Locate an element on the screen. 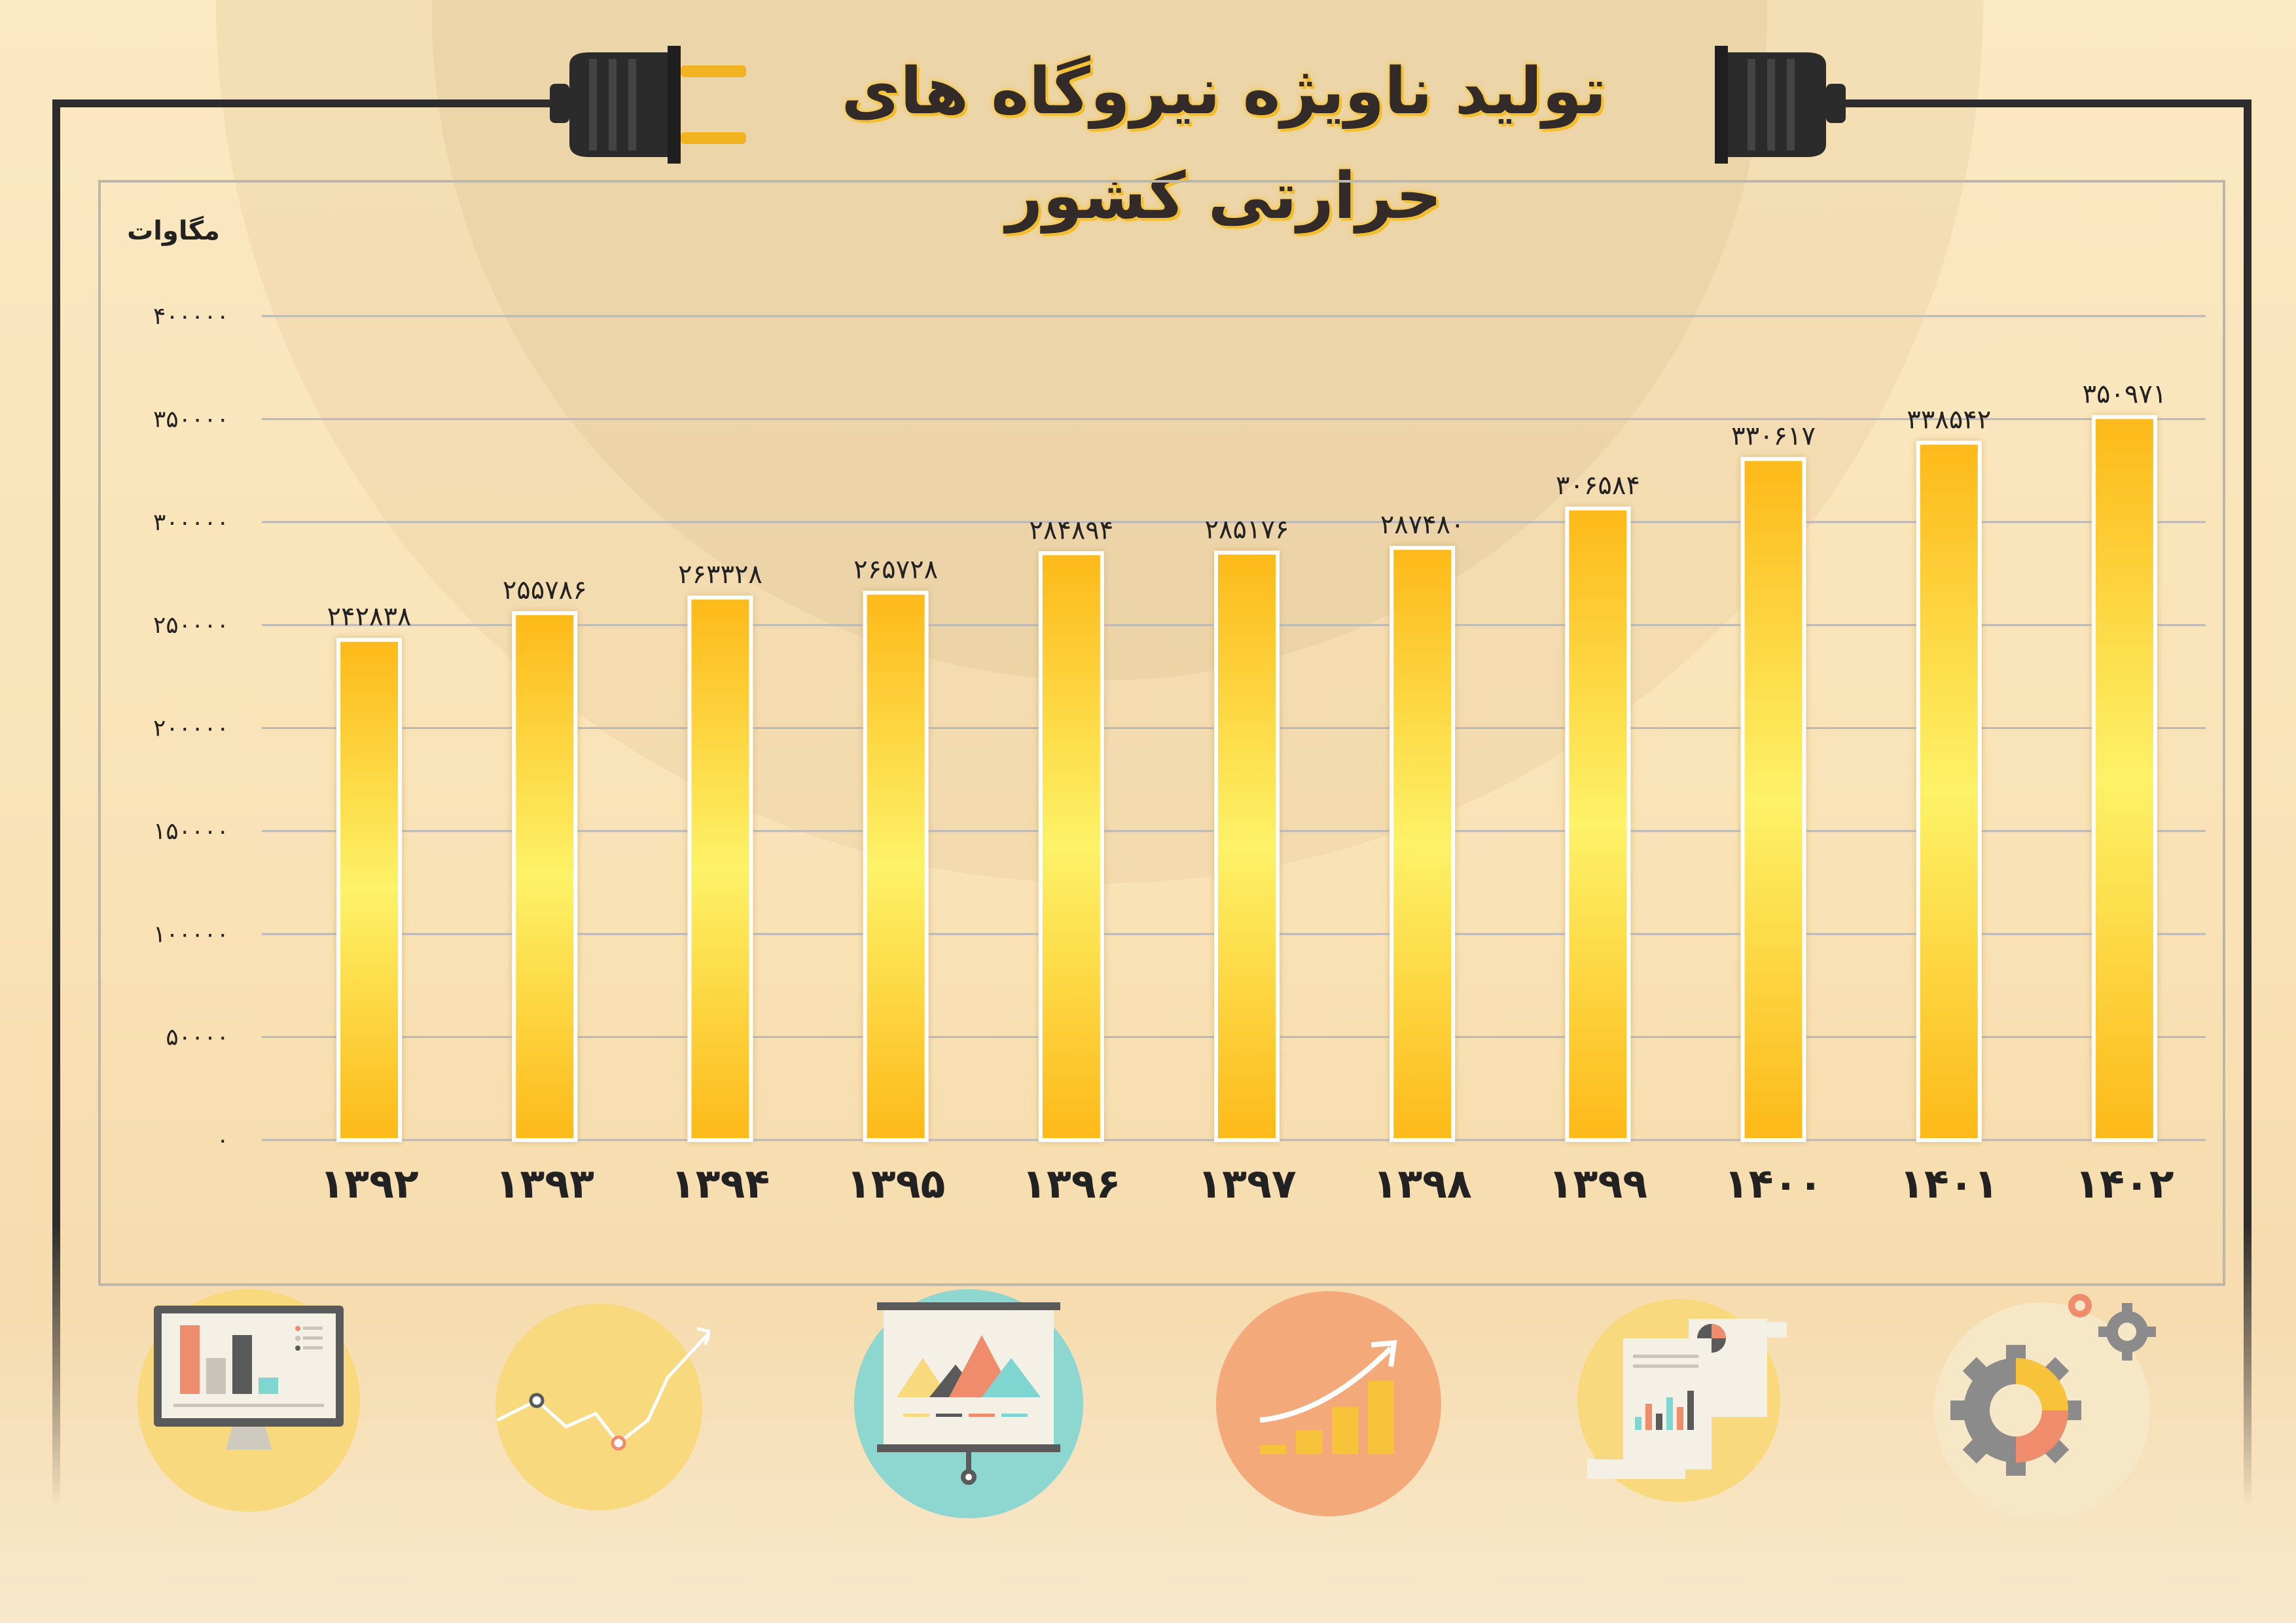 The width and height of the screenshot is (2296, 1623). y-tick-label: ۵۰۰۰۰ is located at coordinates (197, 1037).